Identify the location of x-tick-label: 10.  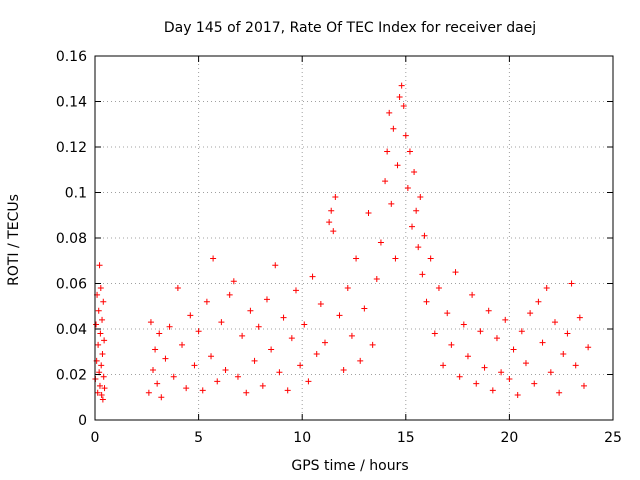
(302, 438).